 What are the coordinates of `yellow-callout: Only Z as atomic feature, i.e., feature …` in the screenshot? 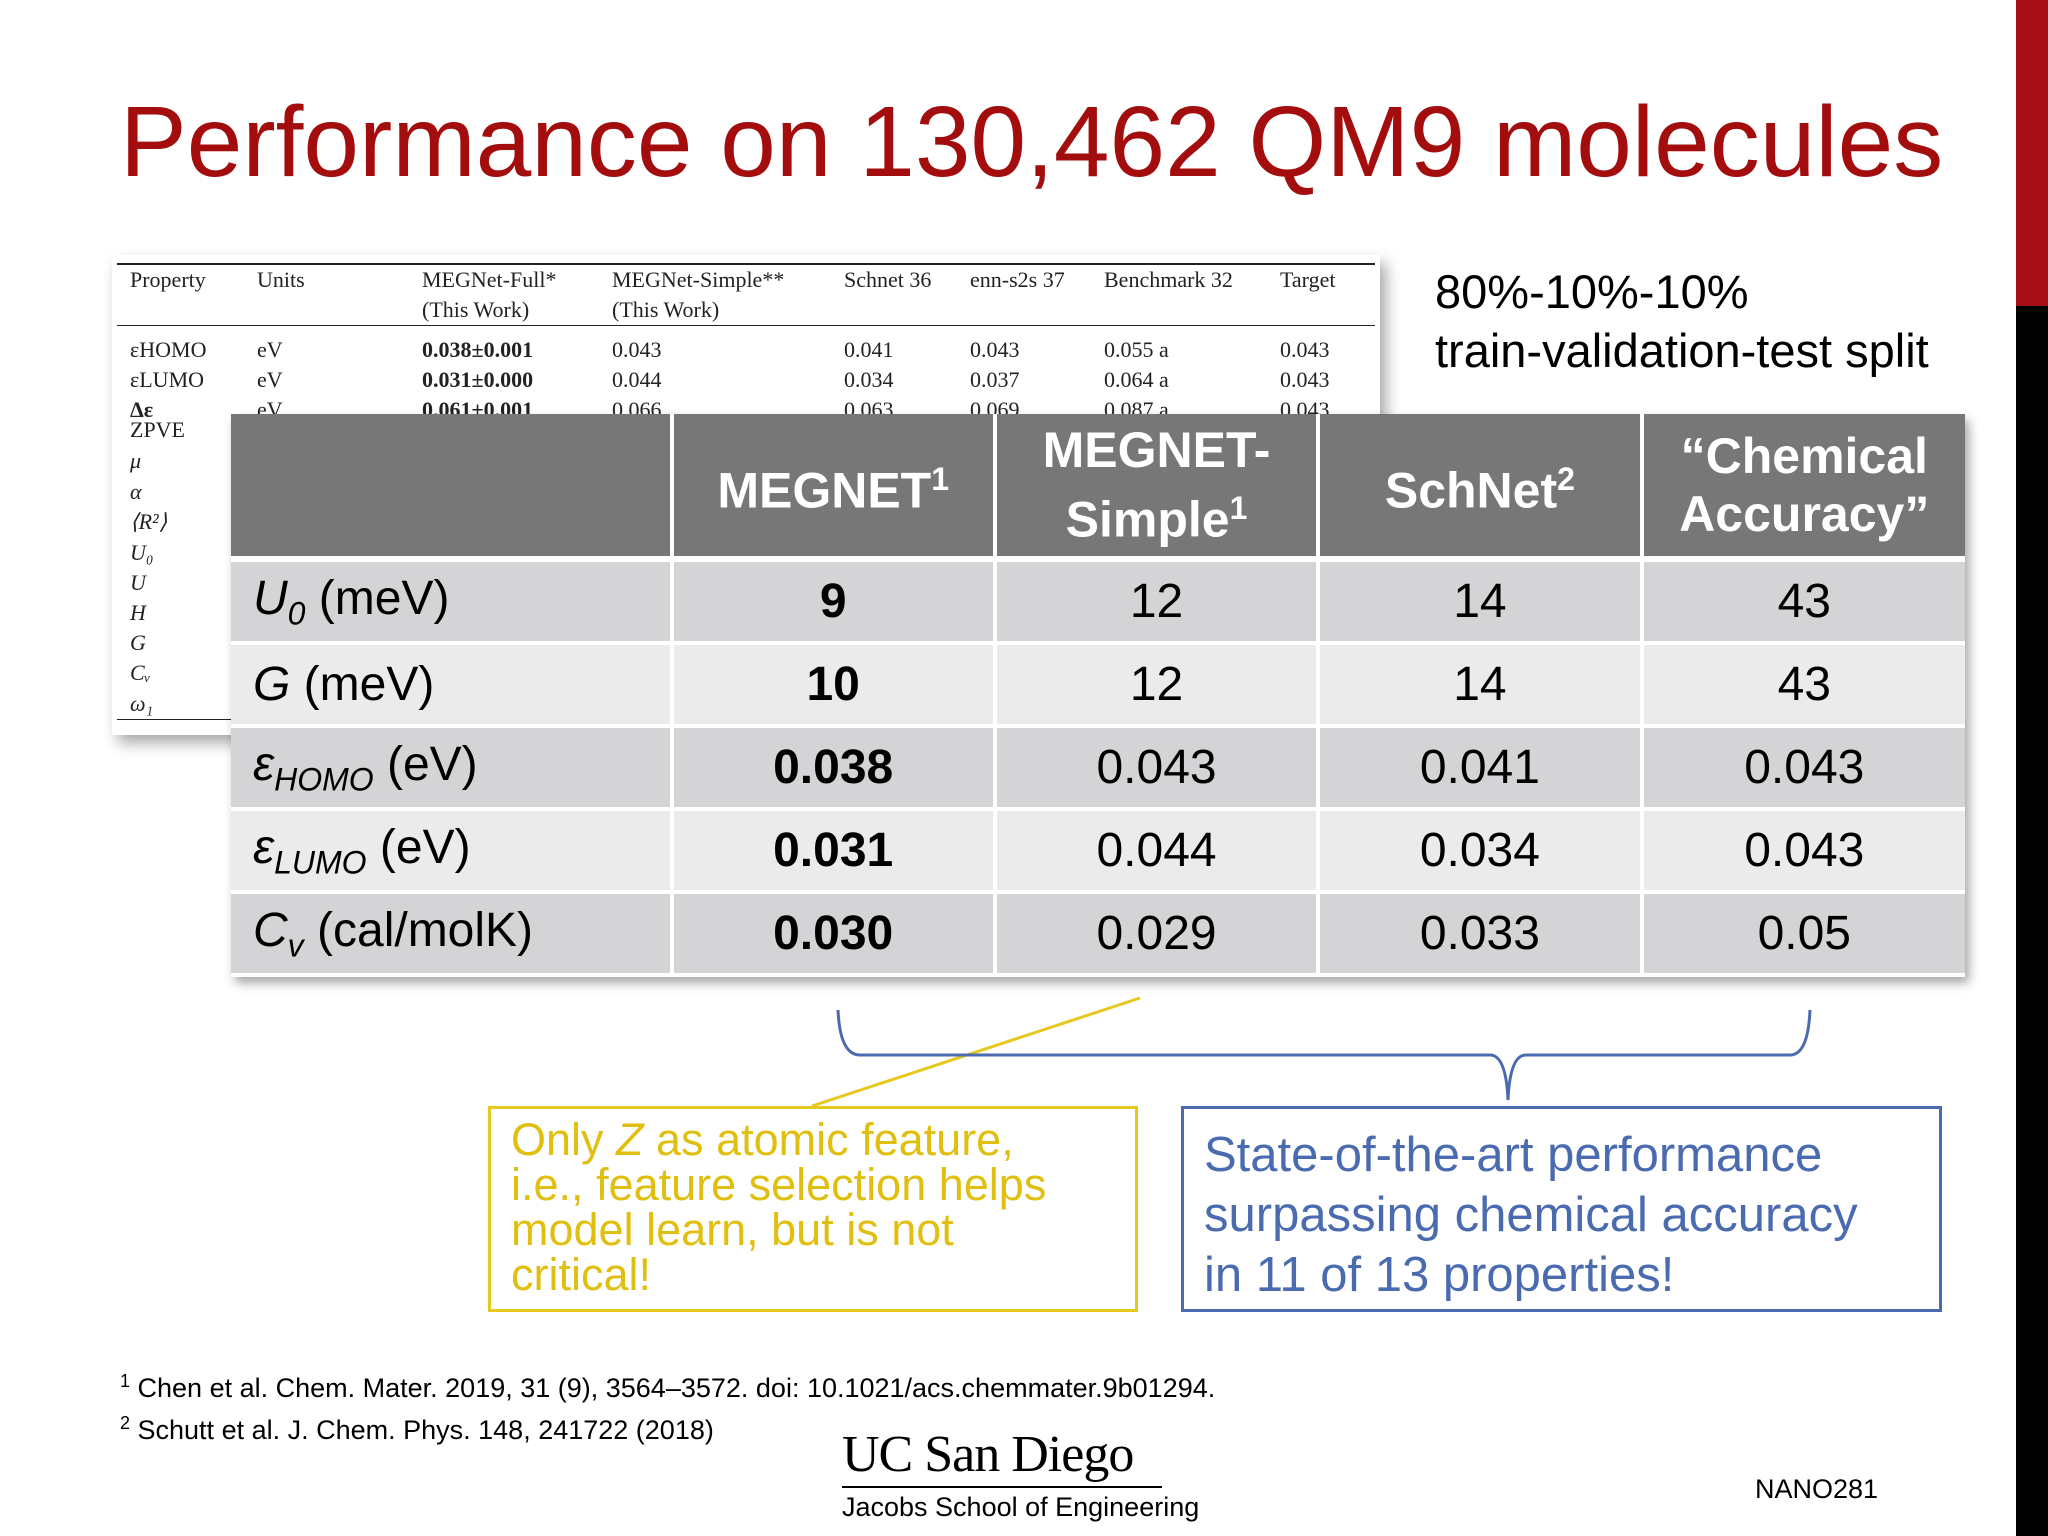 It's located at (813, 1209).